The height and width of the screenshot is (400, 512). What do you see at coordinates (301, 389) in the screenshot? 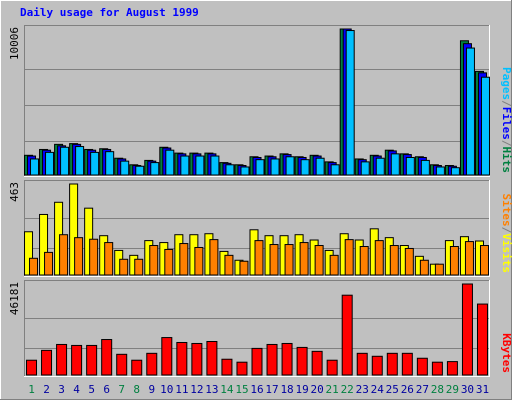
I see `x-label-day-19: 19` at bounding box center [301, 389].